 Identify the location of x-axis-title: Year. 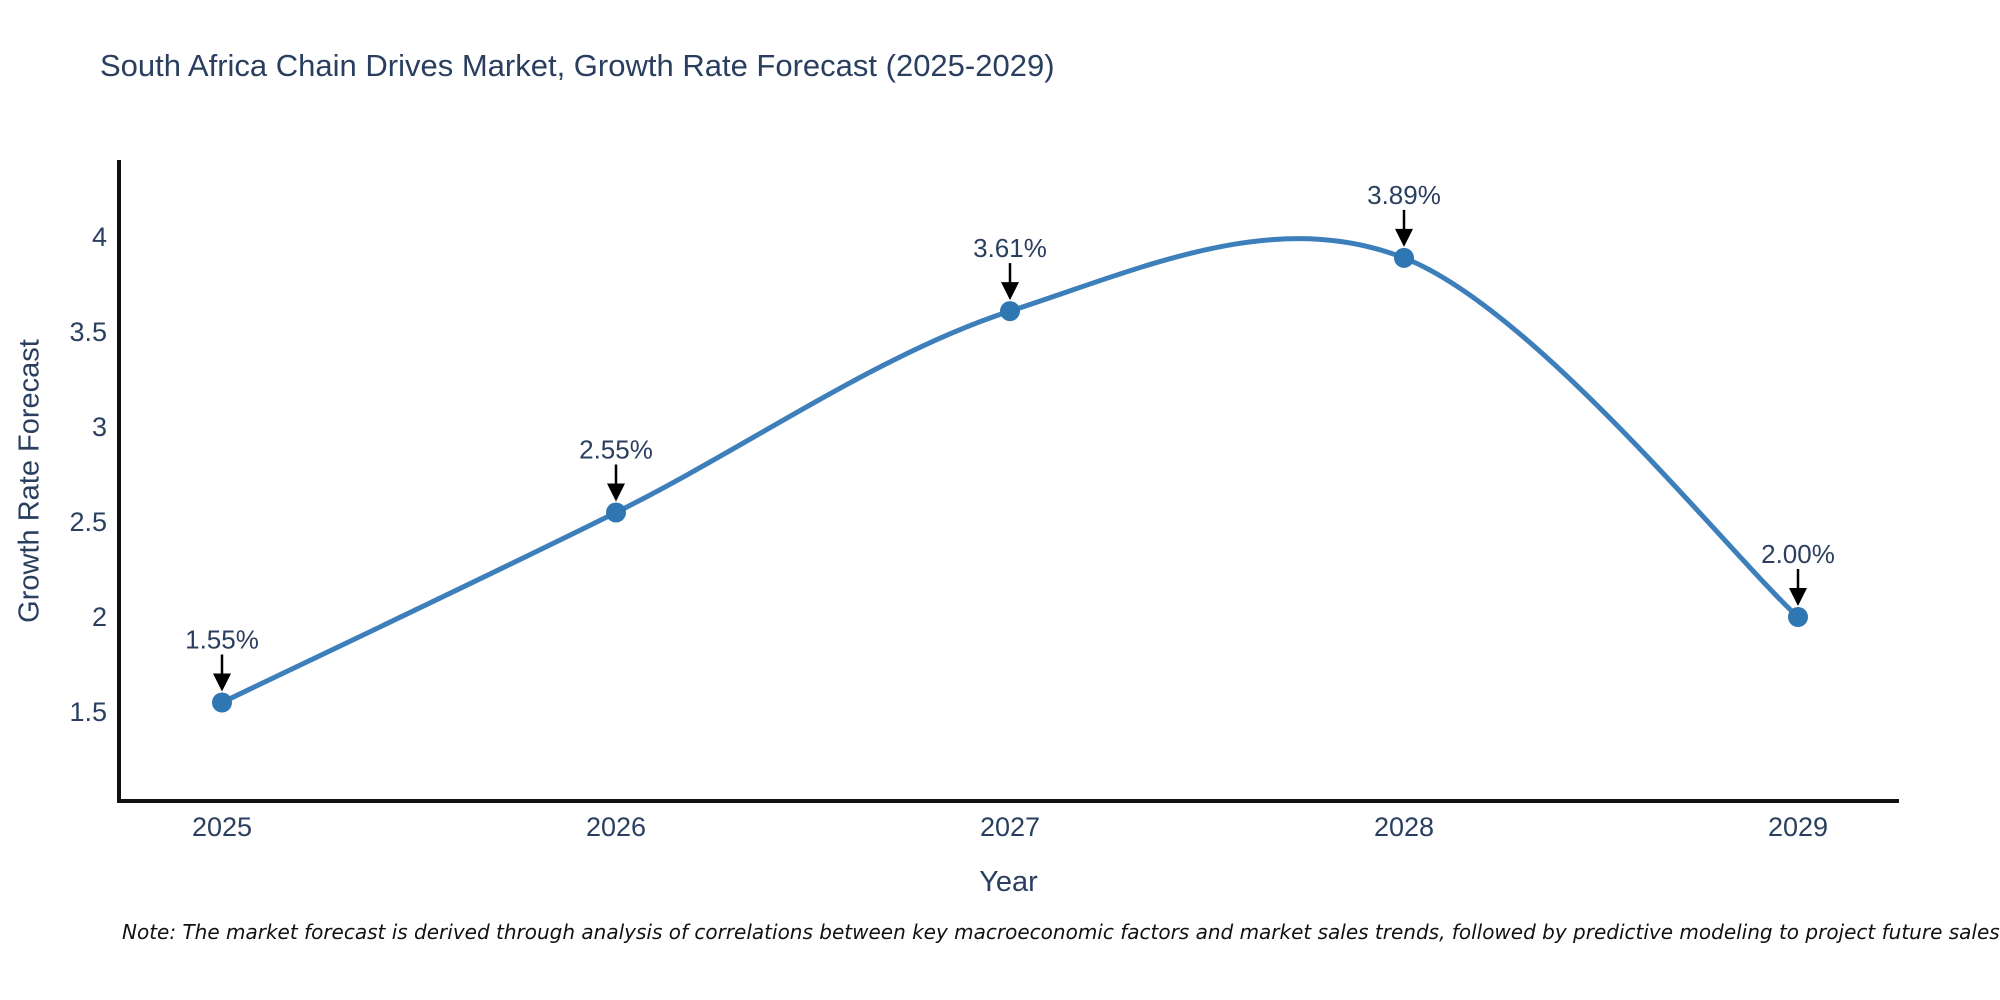
(1008, 882).